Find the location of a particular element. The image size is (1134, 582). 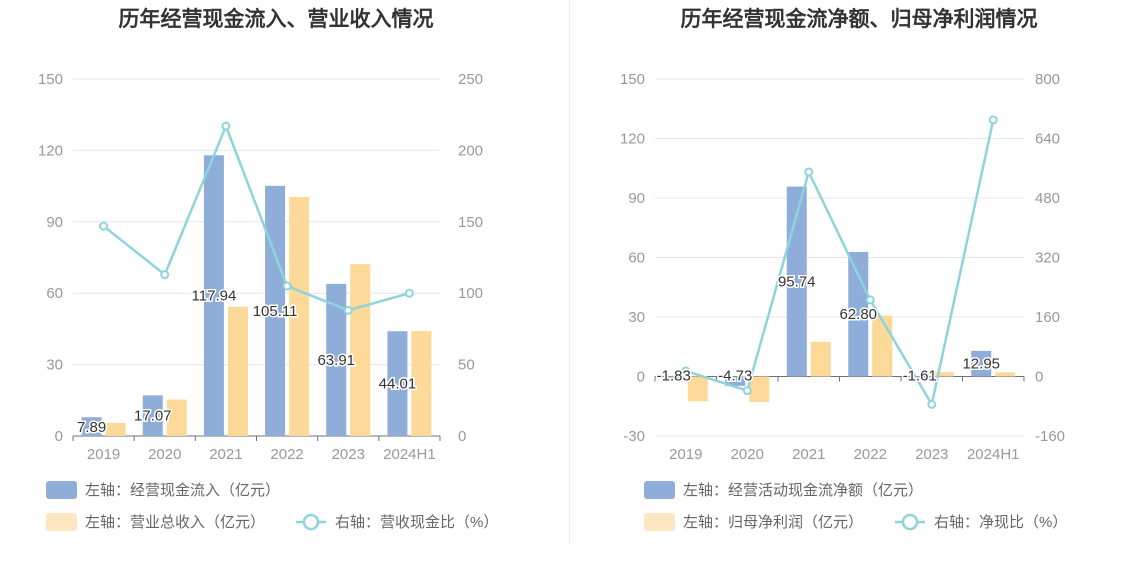

chart-title: 历年经营现金流净额、归母净利润情况 is located at coordinates (859, 19).